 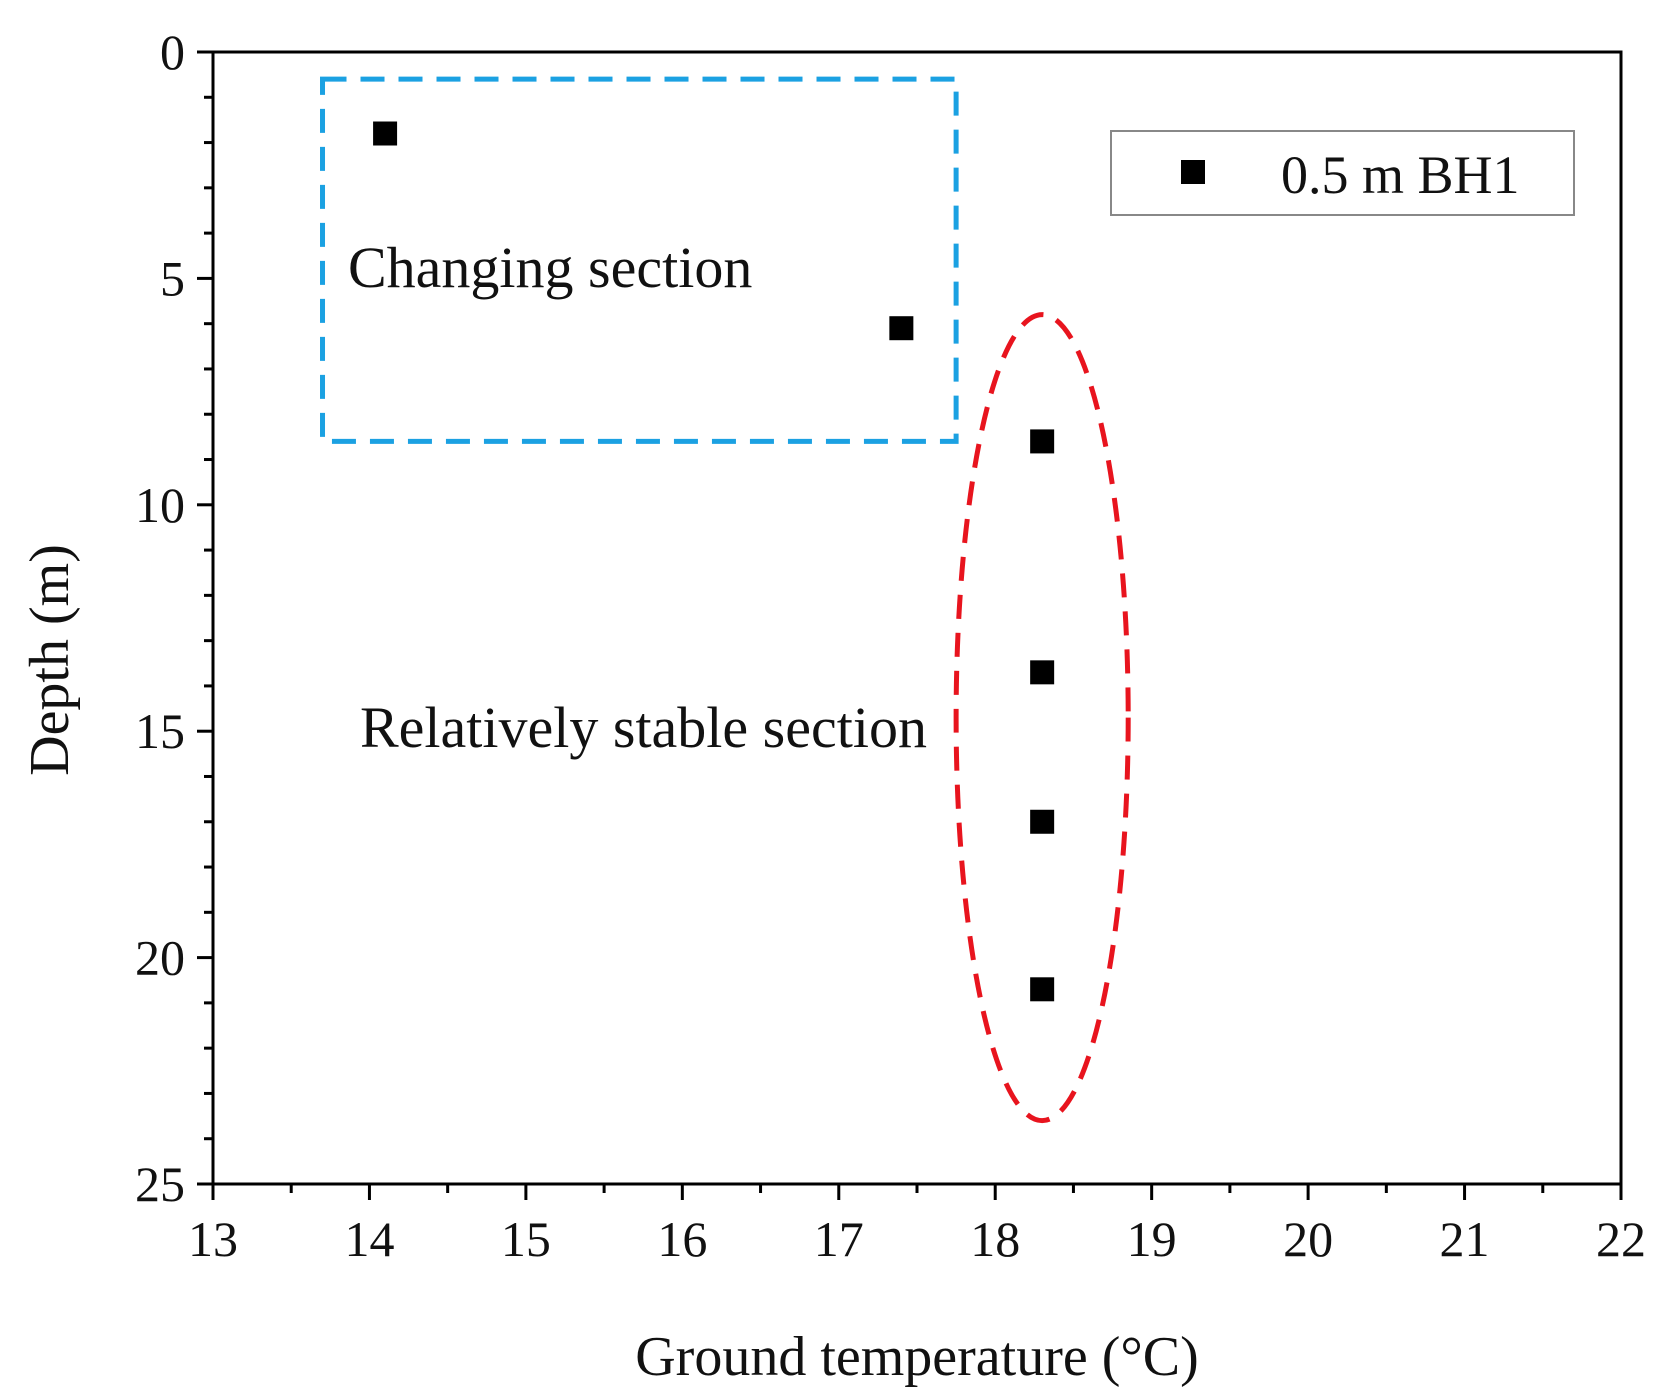 I want to click on x-tick-label: 19, so click(x=1152, y=1239).